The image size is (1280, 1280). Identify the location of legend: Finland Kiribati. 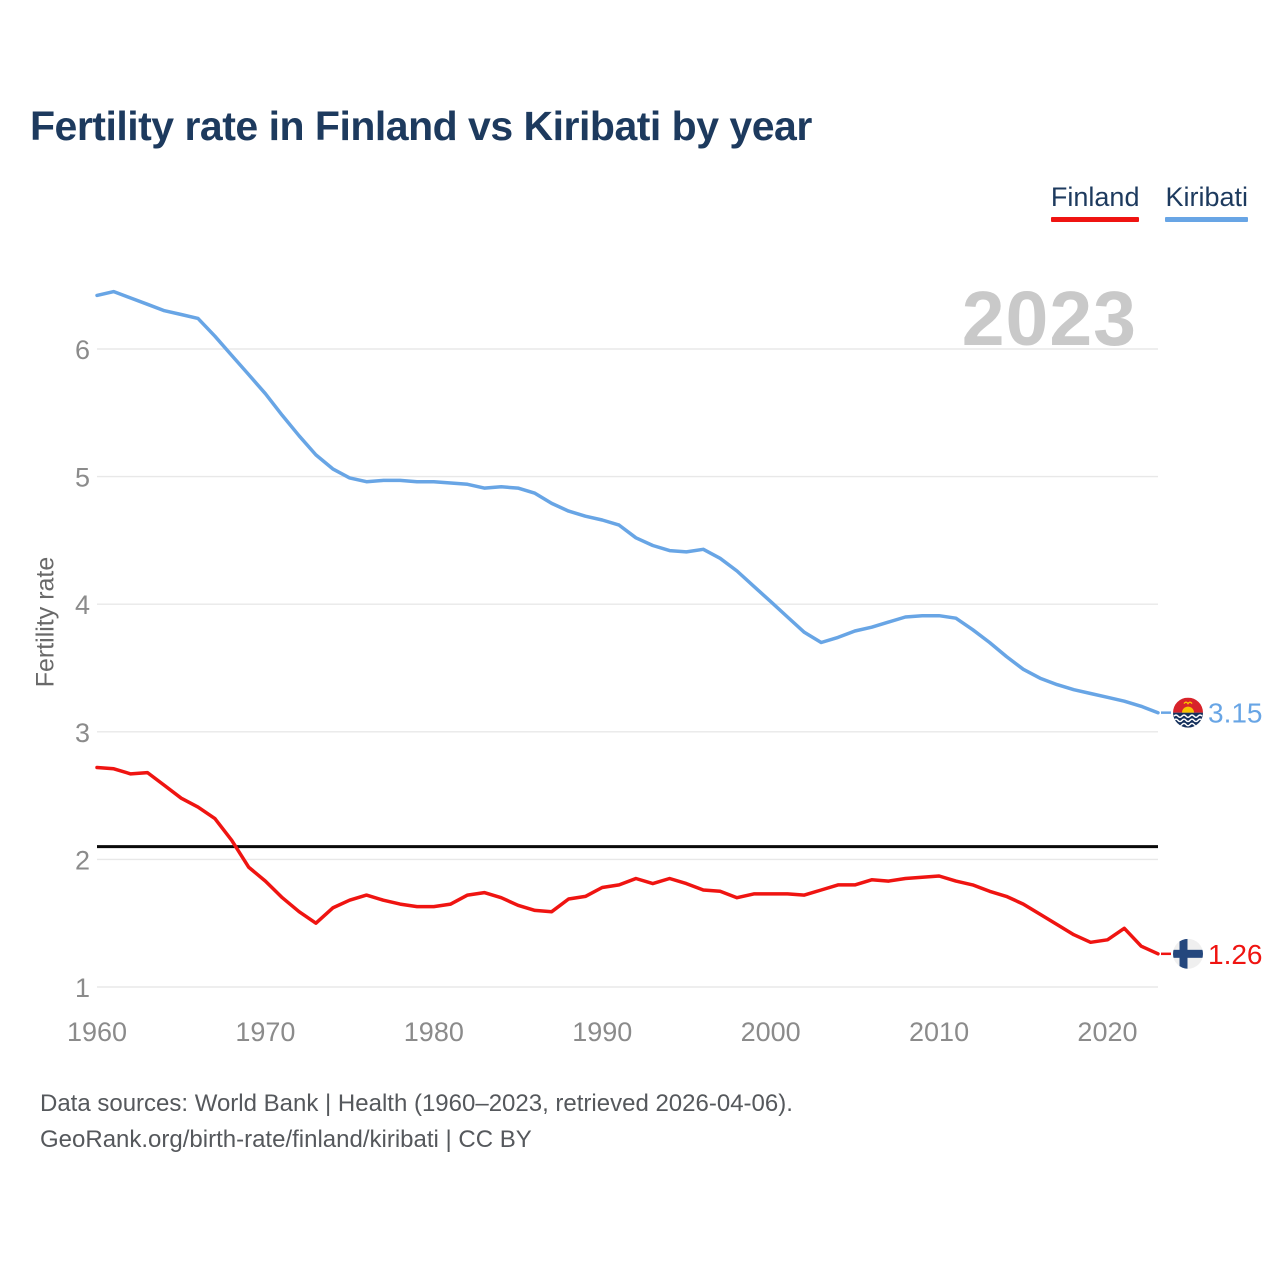
(1149, 202).